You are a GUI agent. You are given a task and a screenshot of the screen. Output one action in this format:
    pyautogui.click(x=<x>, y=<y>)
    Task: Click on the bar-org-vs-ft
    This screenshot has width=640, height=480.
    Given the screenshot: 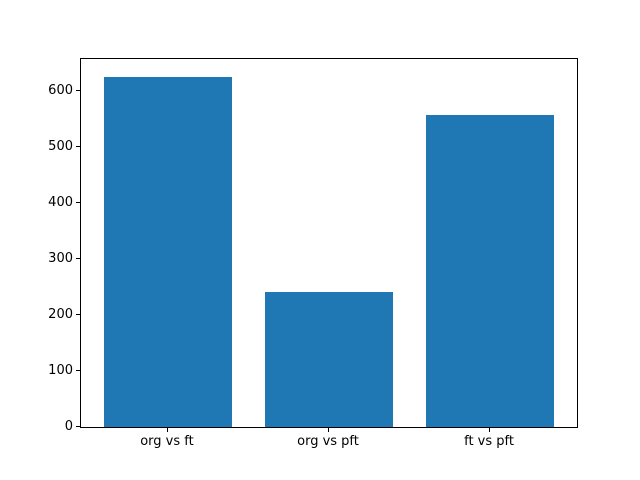 What is the action you would take?
    pyautogui.click(x=168, y=251)
    